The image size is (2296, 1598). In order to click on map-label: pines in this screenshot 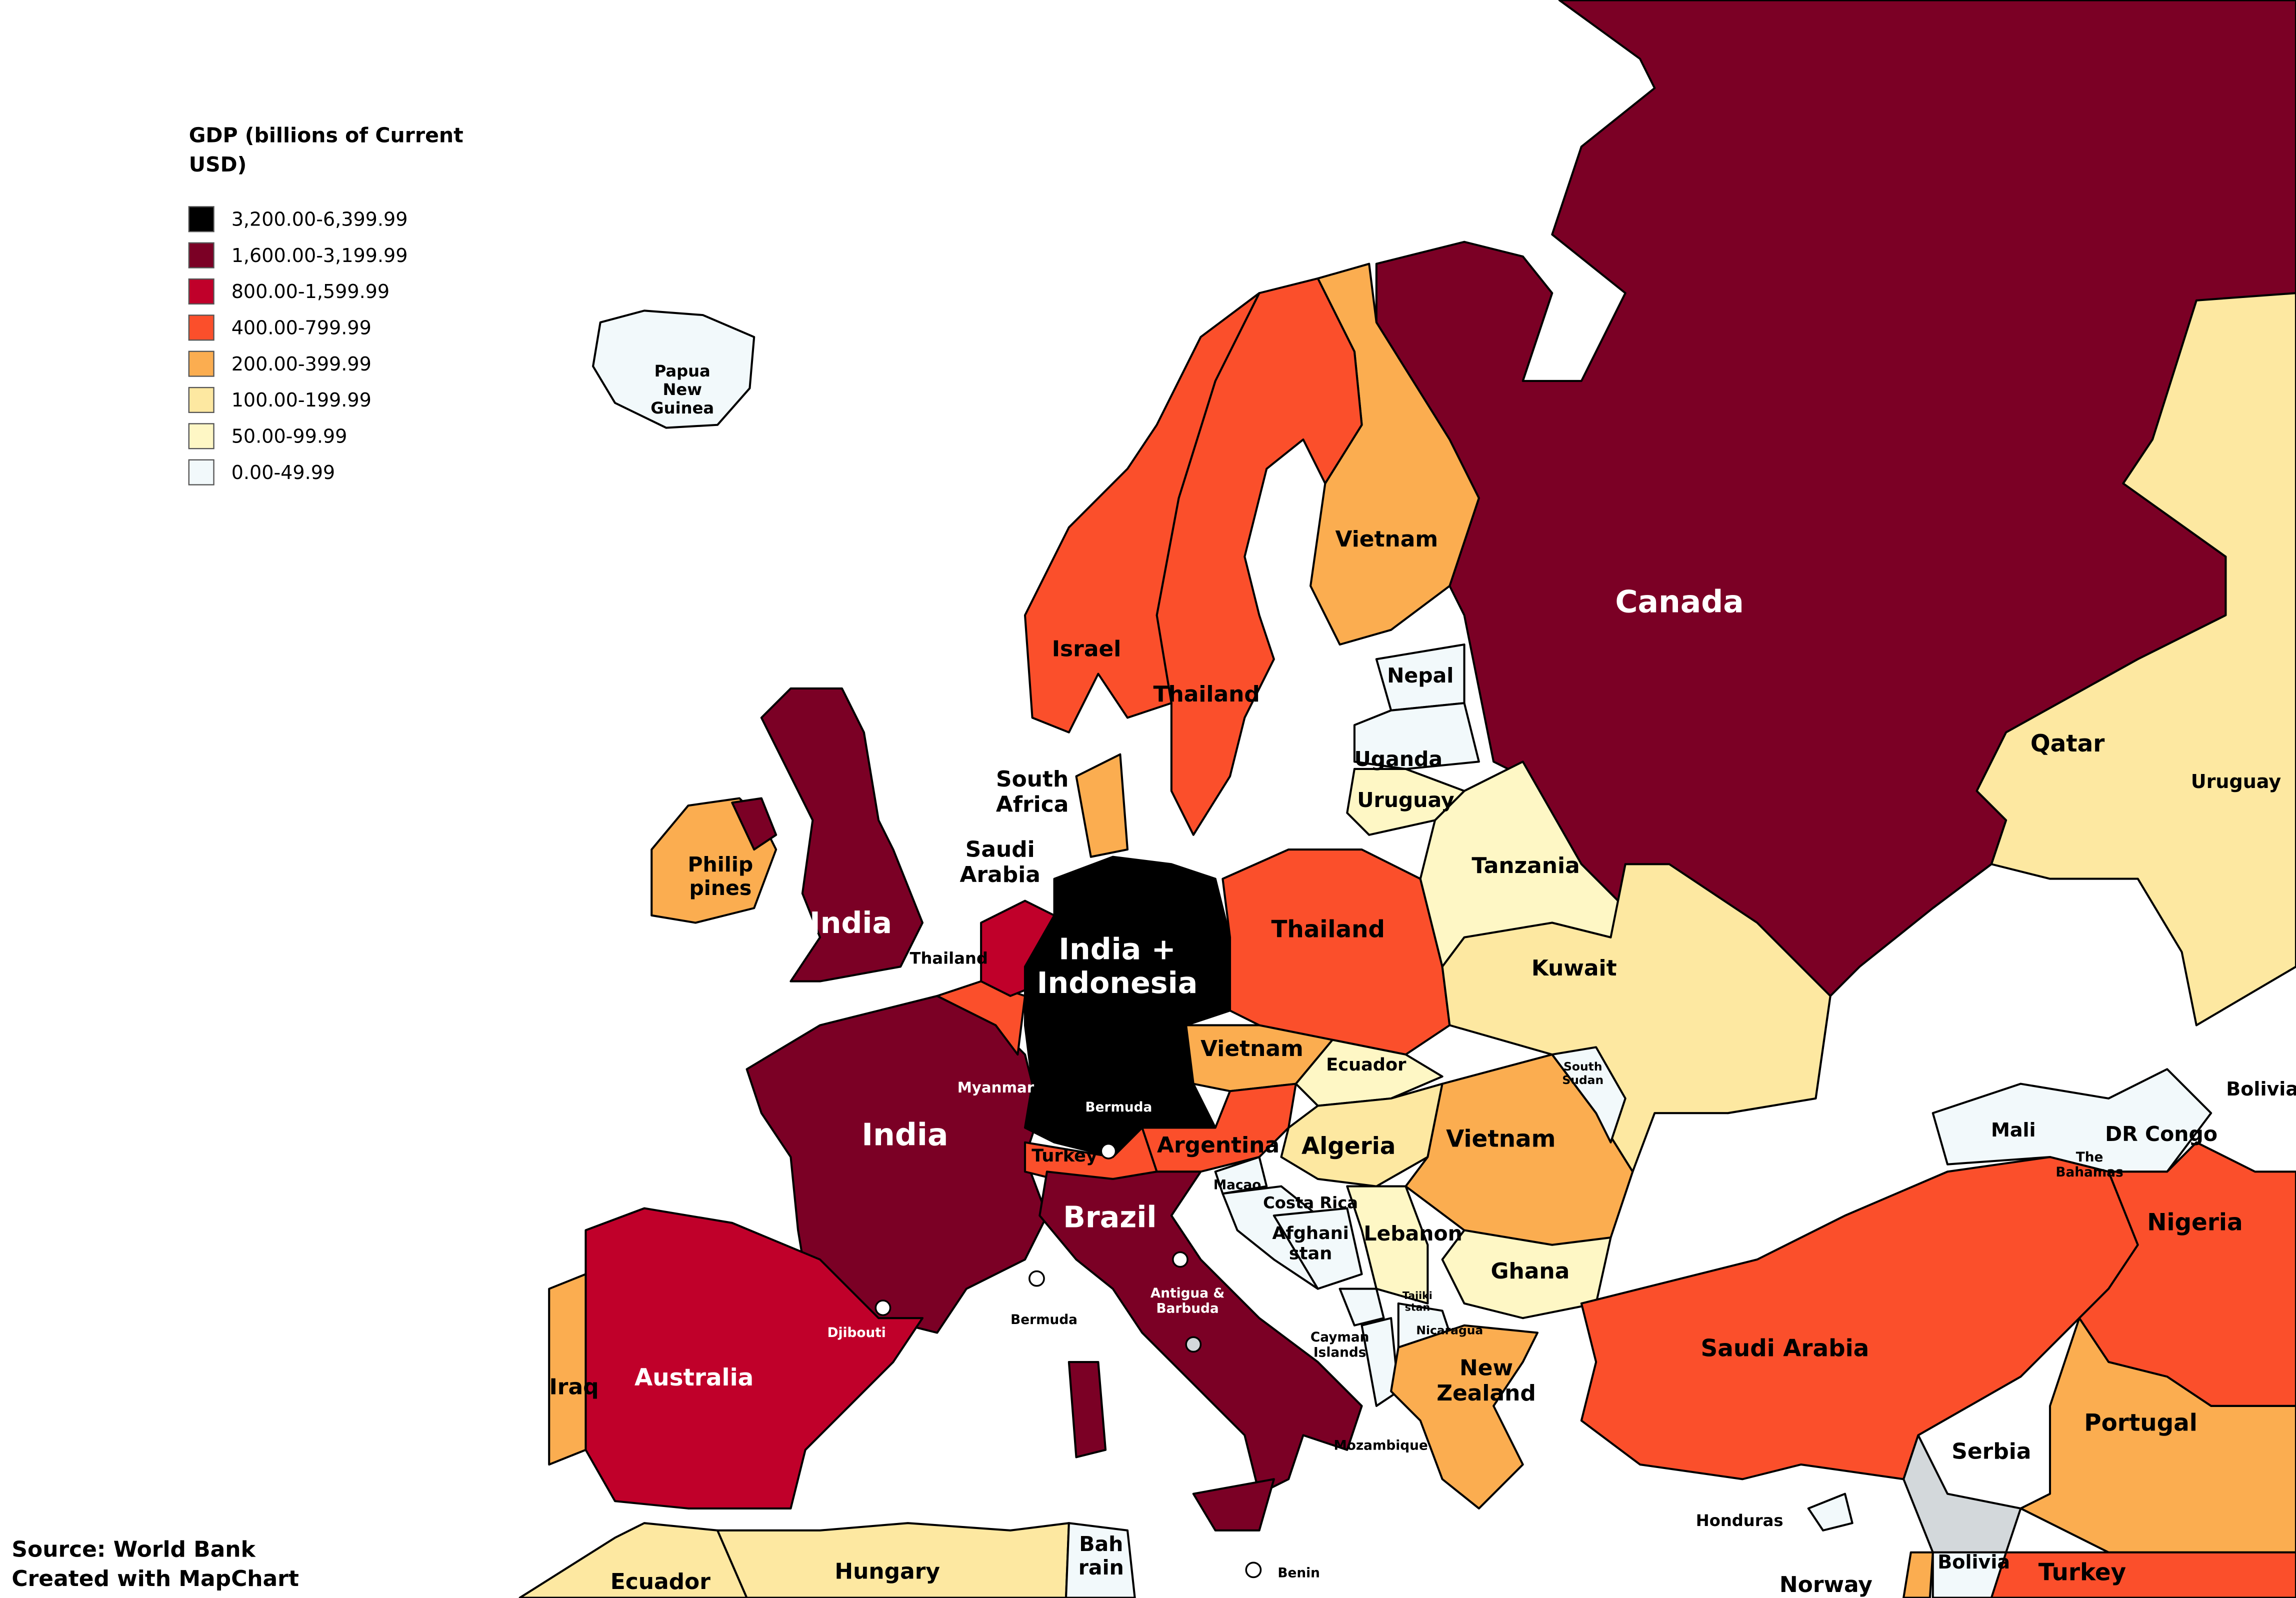, I will do `click(720, 888)`.